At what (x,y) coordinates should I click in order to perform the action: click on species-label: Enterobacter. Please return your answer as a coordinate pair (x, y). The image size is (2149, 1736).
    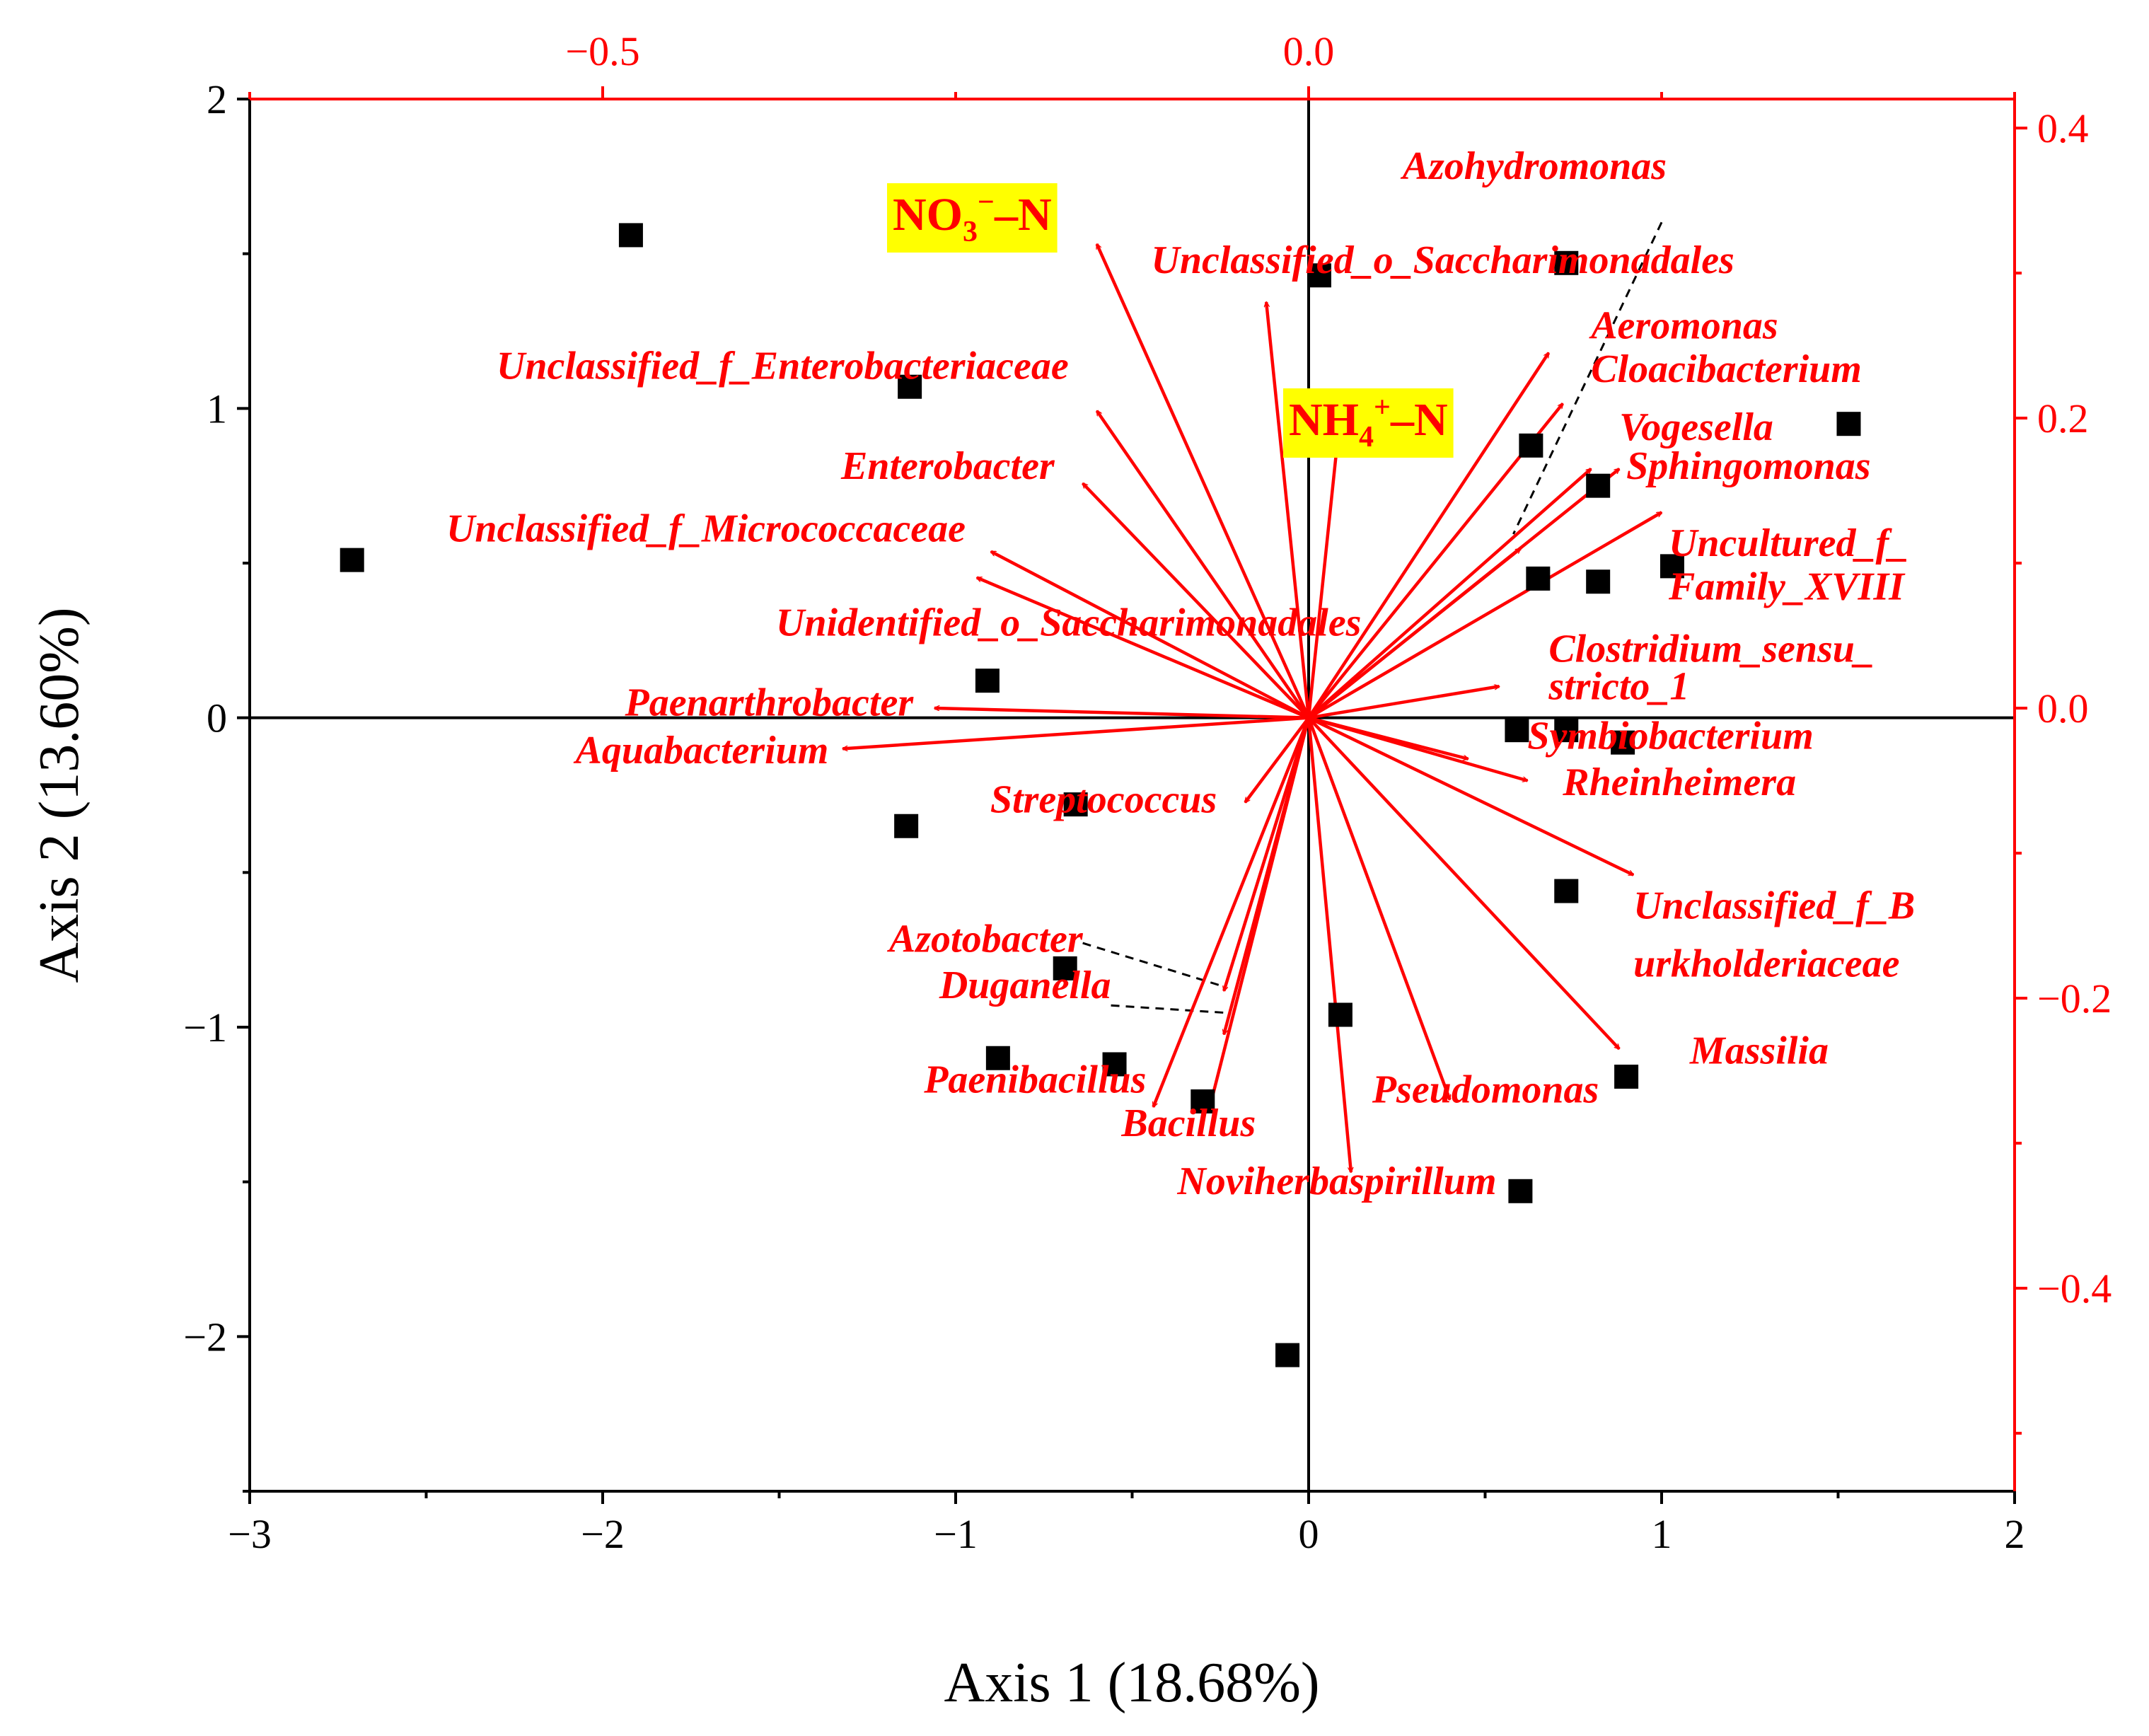
    Looking at the image, I should click on (947, 466).